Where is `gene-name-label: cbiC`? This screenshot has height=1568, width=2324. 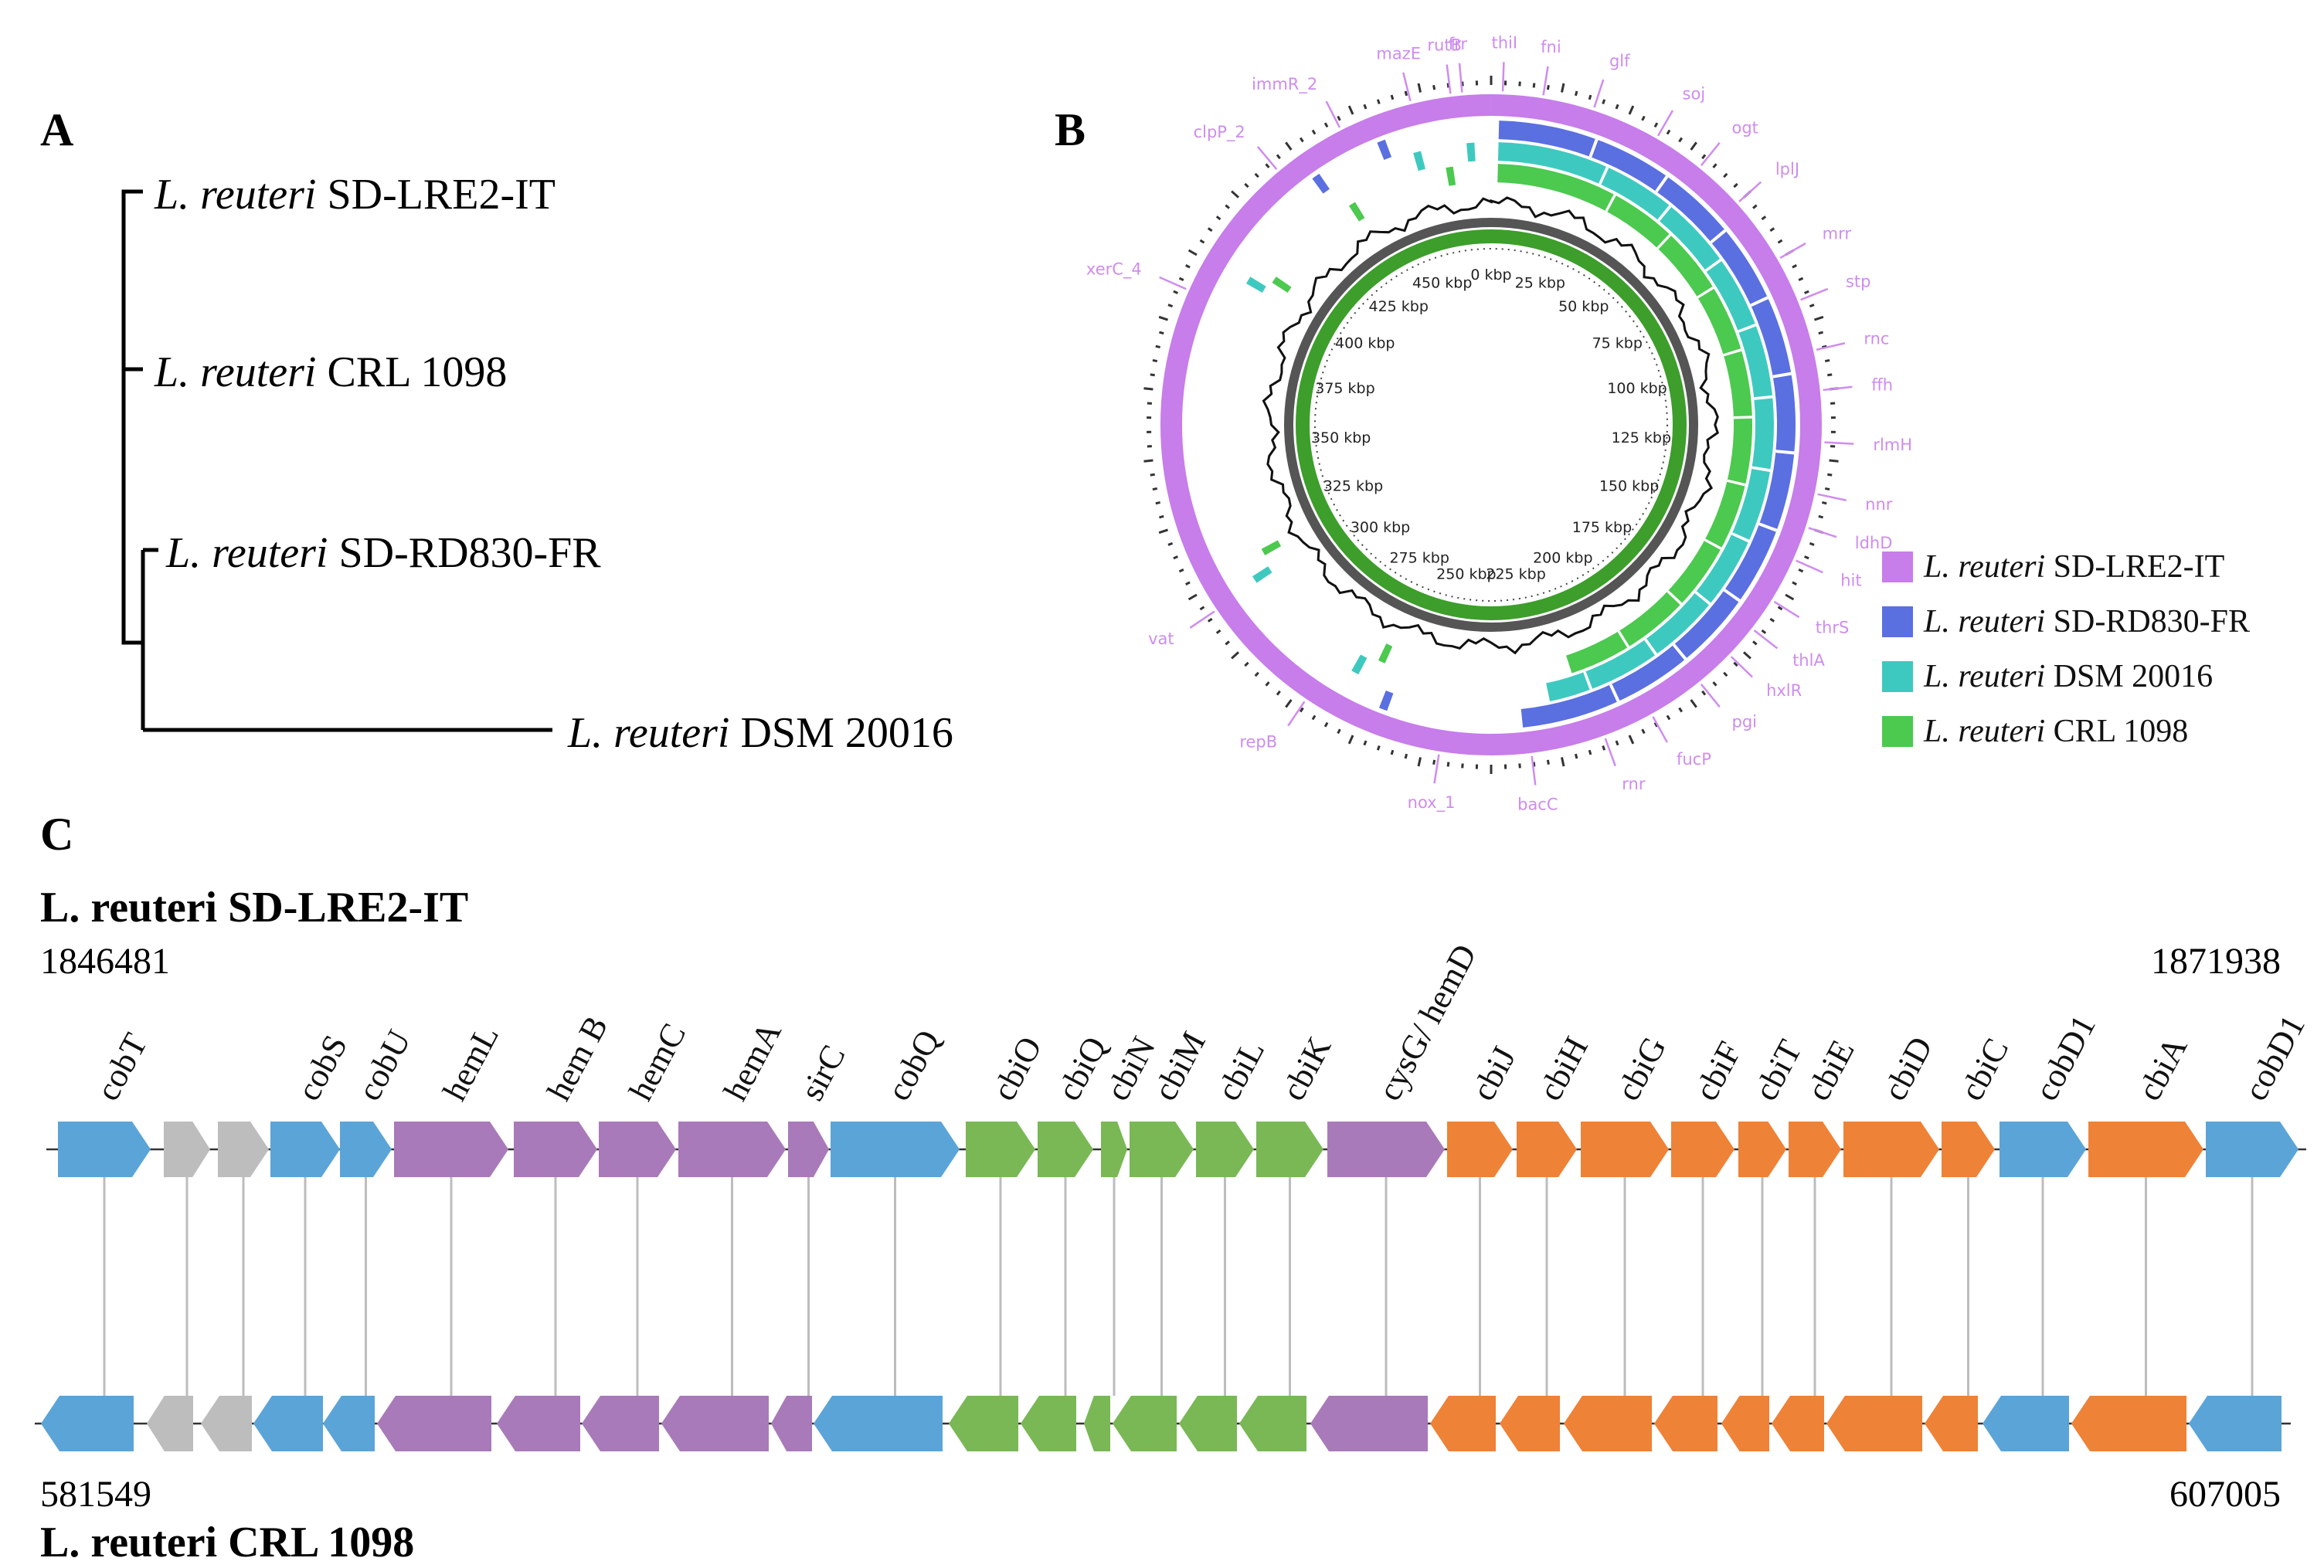 gene-name-label: cbiC is located at coordinates (1984, 1069).